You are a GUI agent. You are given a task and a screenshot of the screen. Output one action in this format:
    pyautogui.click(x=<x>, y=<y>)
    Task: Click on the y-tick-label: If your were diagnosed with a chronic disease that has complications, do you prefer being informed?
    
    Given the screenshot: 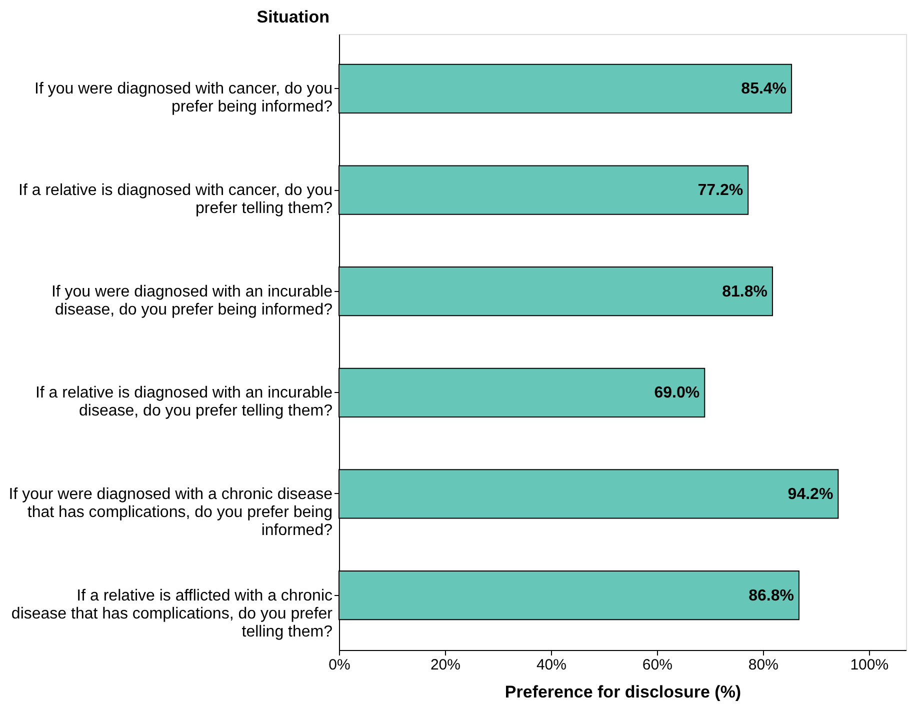 What is the action you would take?
    pyautogui.click(x=170, y=512)
    